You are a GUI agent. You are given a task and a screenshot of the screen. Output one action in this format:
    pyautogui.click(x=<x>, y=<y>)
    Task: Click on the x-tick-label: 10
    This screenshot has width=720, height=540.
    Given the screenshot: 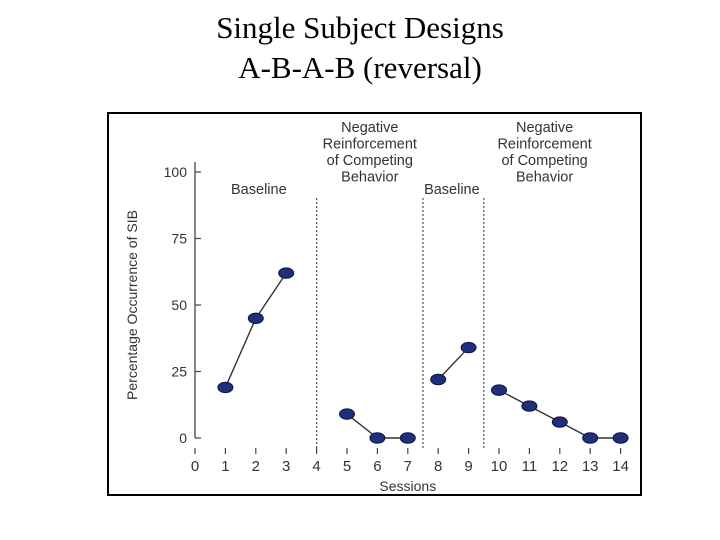 What is the action you would take?
    pyautogui.click(x=499, y=466)
    